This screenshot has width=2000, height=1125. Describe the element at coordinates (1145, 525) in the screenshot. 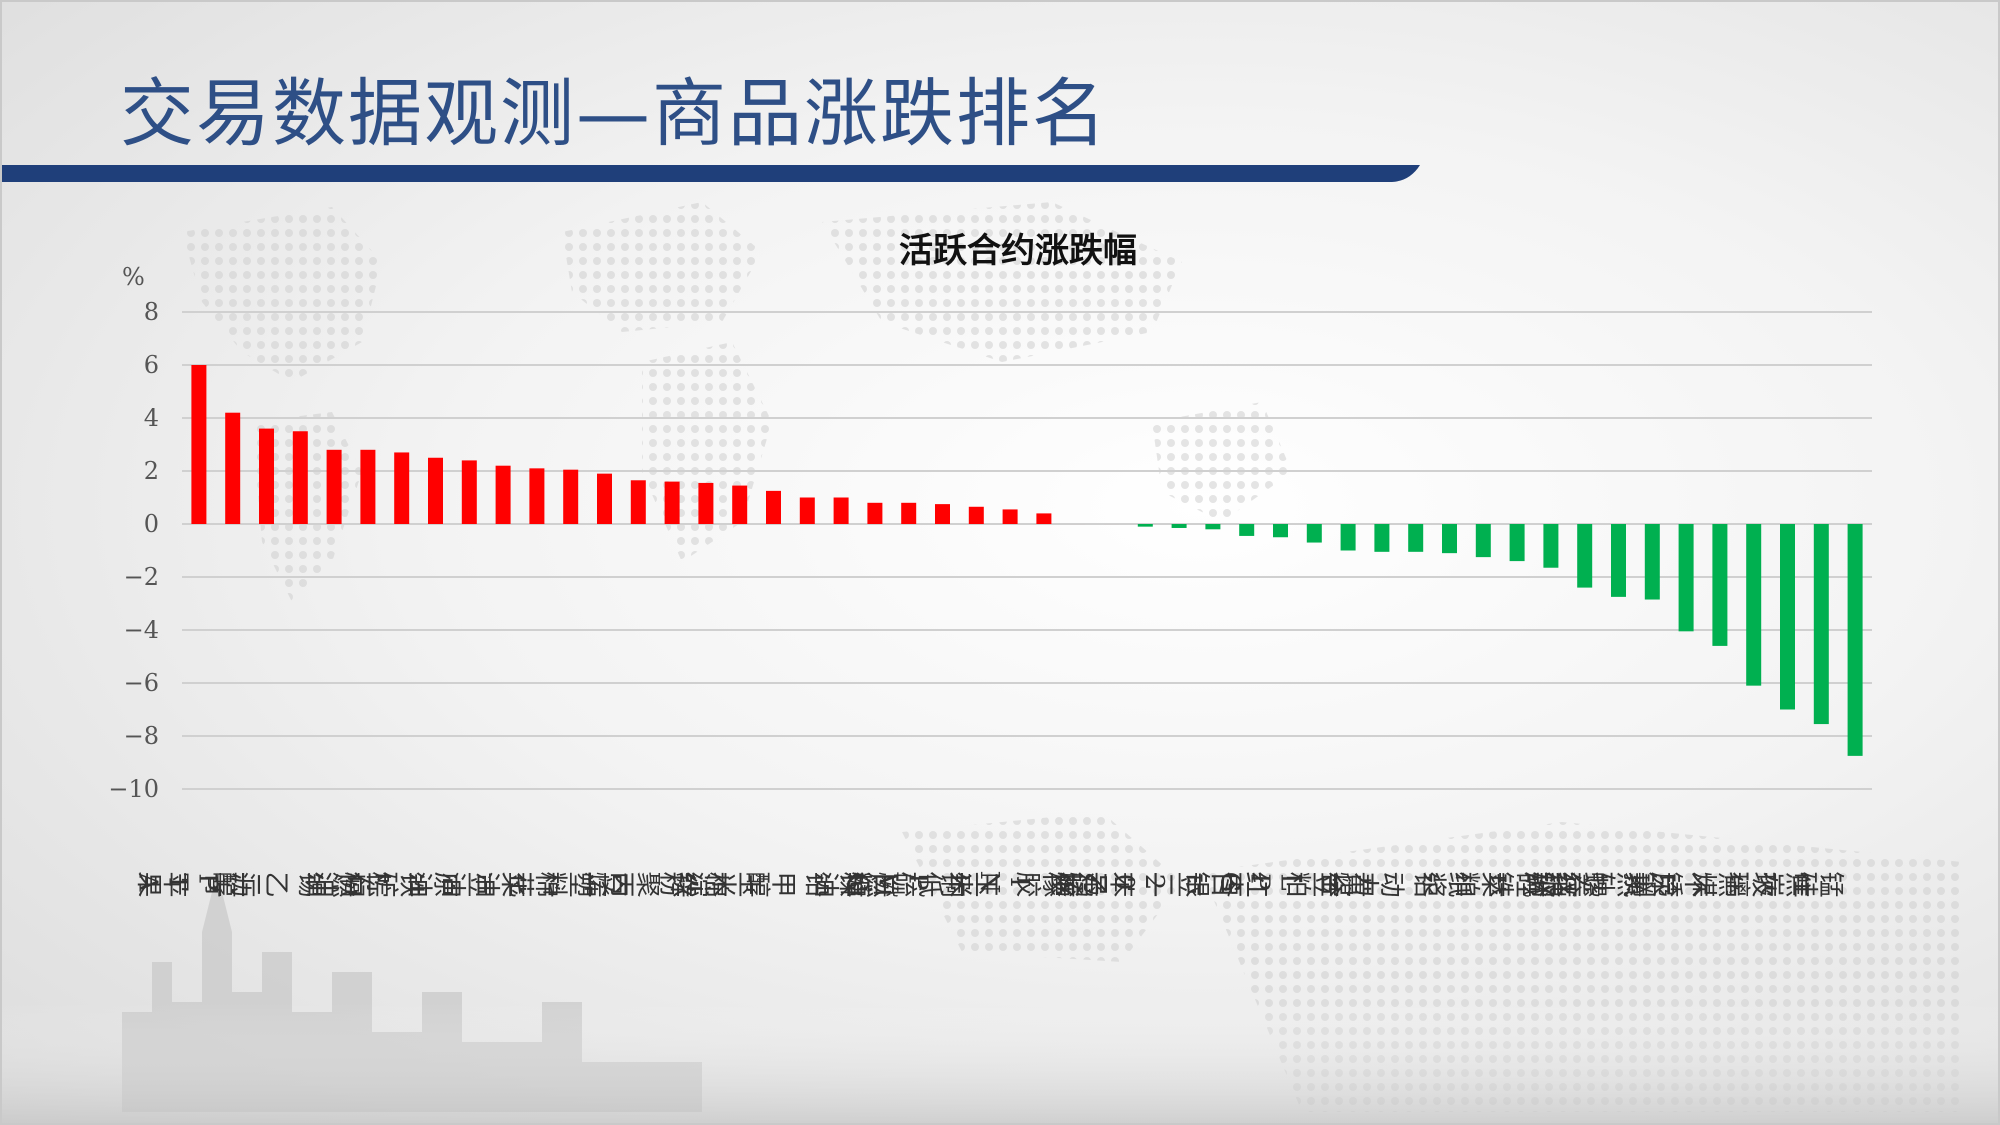

I see `bar-苯乙烯` at that location.